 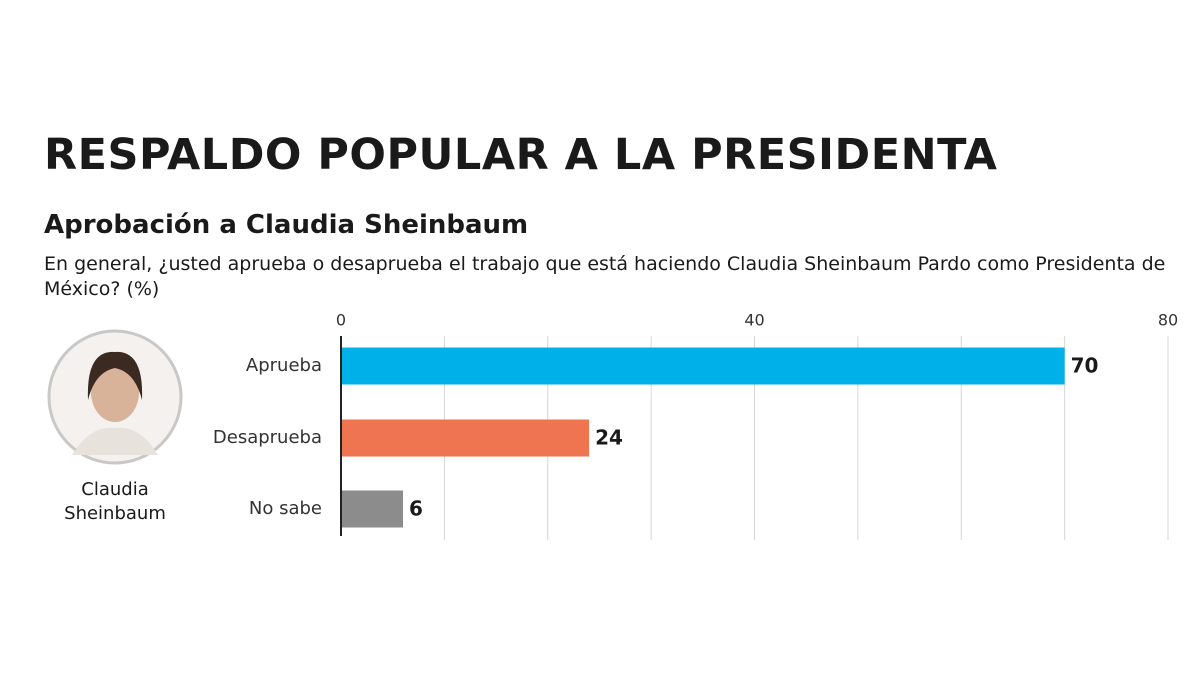 What do you see at coordinates (115, 441) in the screenshot?
I see `photo-body` at bounding box center [115, 441].